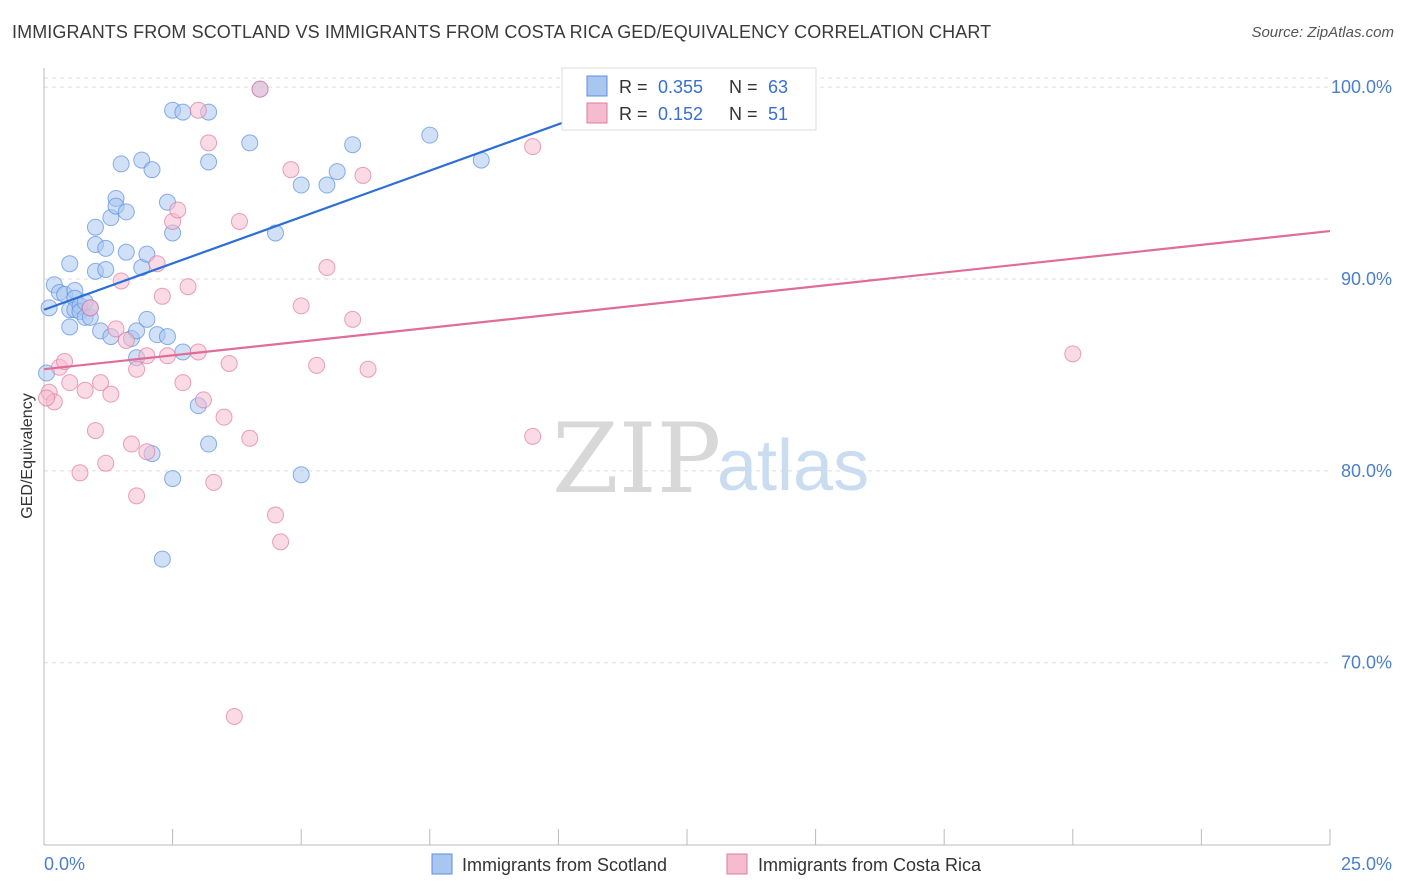 Image resolution: width=1406 pixels, height=892 pixels. What do you see at coordinates (1366, 279) in the screenshot?
I see `y-tick-label: 90.0%` at bounding box center [1366, 279].